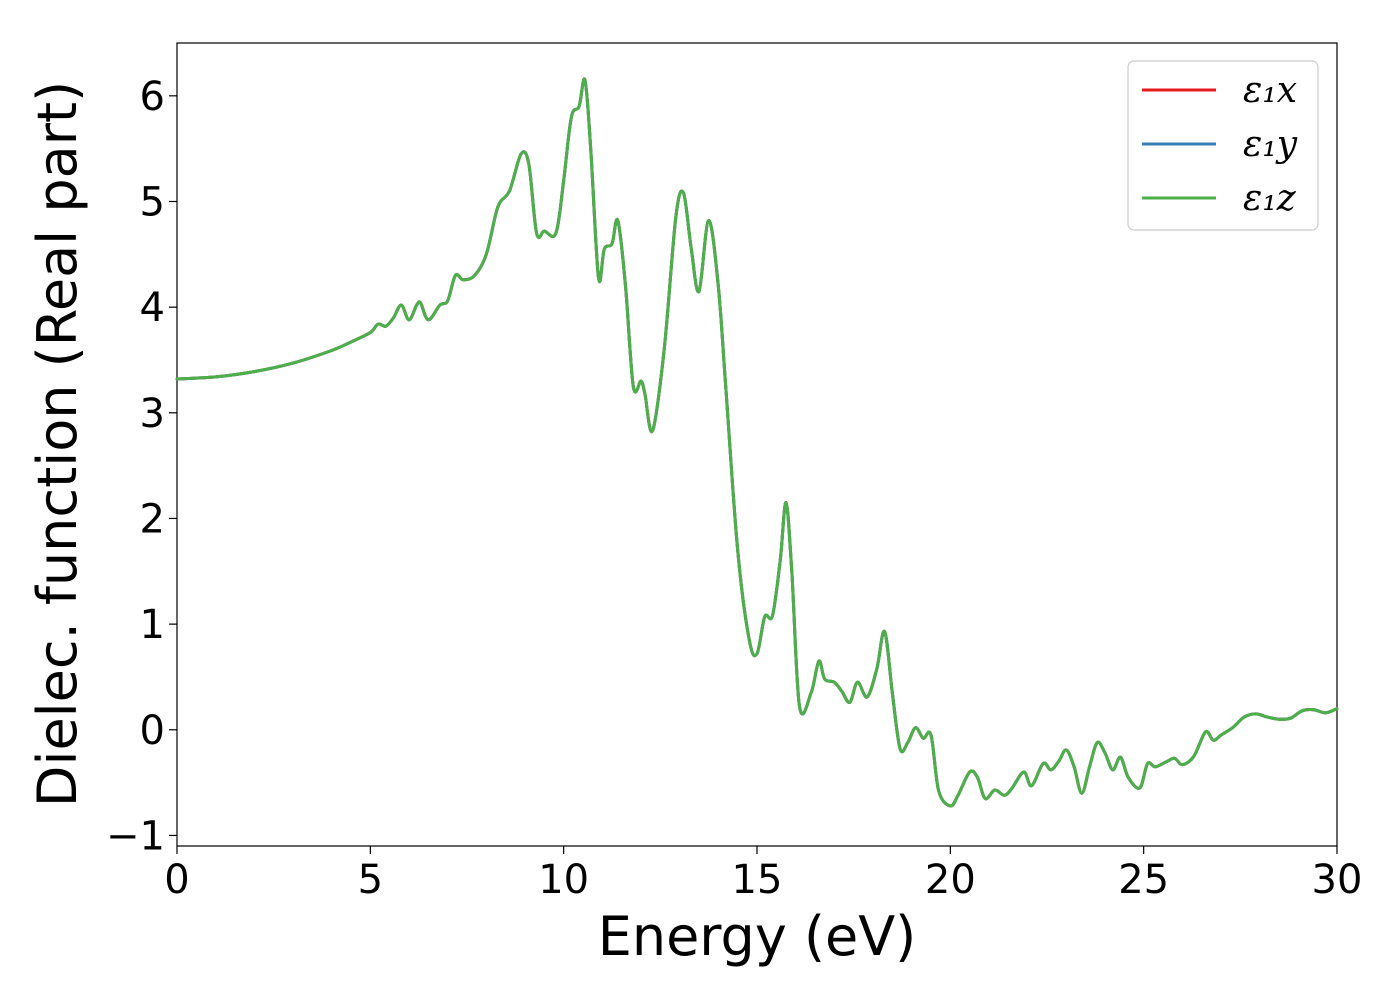 This screenshot has width=1400, height=1000. Describe the element at coordinates (152, 731) in the screenshot. I see `y-tick-label: 0` at that location.